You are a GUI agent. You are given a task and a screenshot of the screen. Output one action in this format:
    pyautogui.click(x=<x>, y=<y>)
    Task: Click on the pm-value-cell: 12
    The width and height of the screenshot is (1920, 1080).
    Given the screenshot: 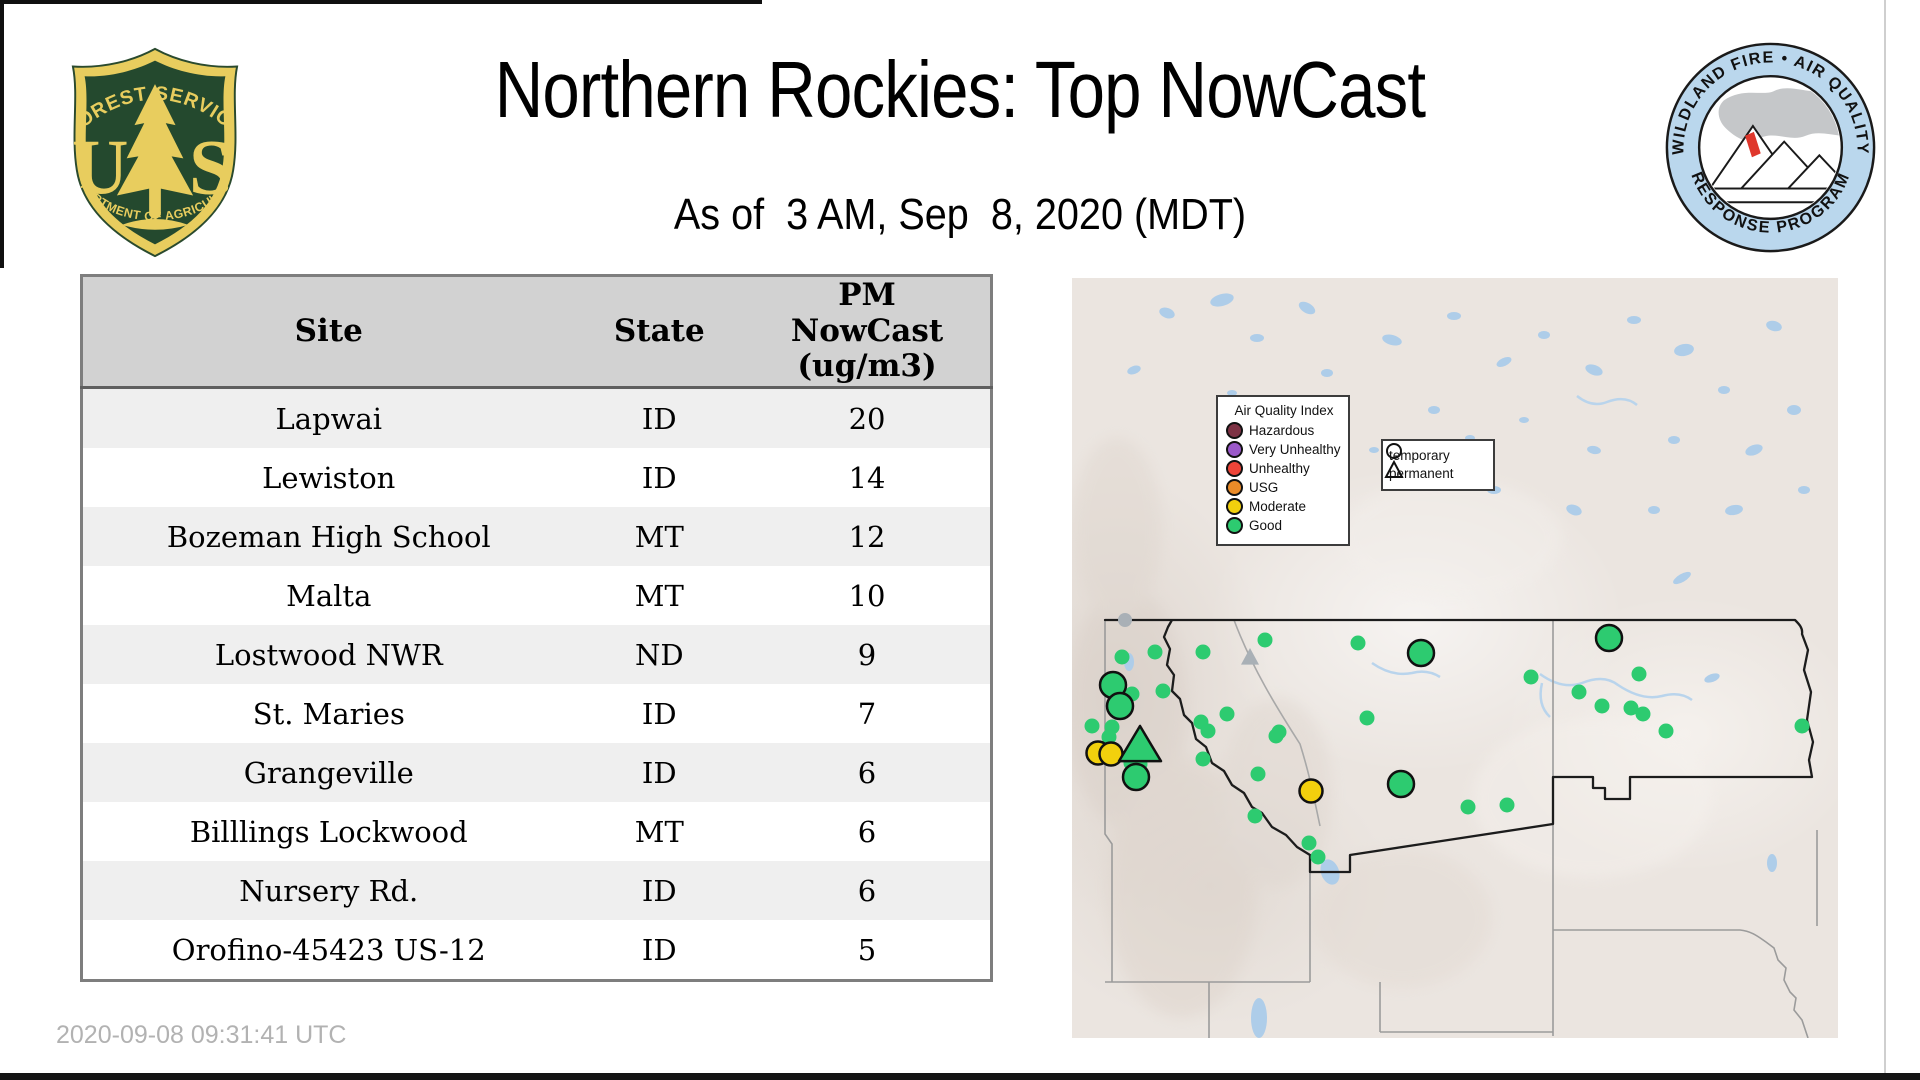 What is the action you would take?
    pyautogui.click(x=867, y=536)
    